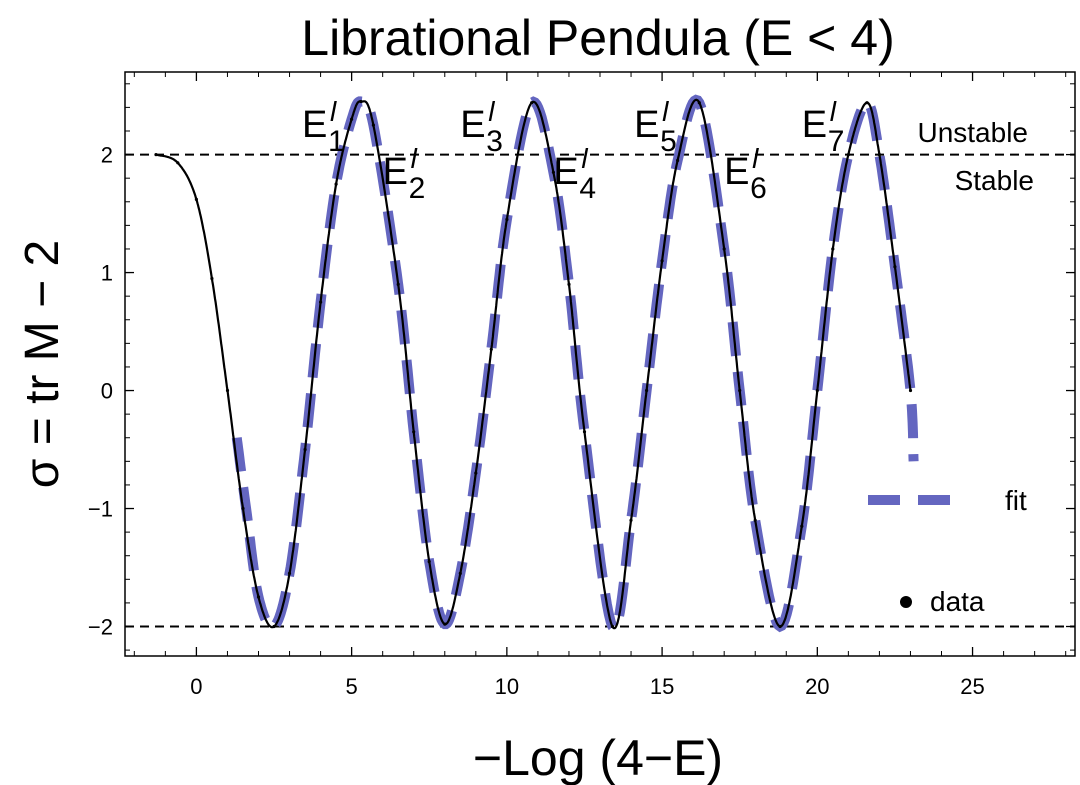 This screenshot has height=785, width=1080. I want to click on x-tick-label: 25, so click(972, 686).